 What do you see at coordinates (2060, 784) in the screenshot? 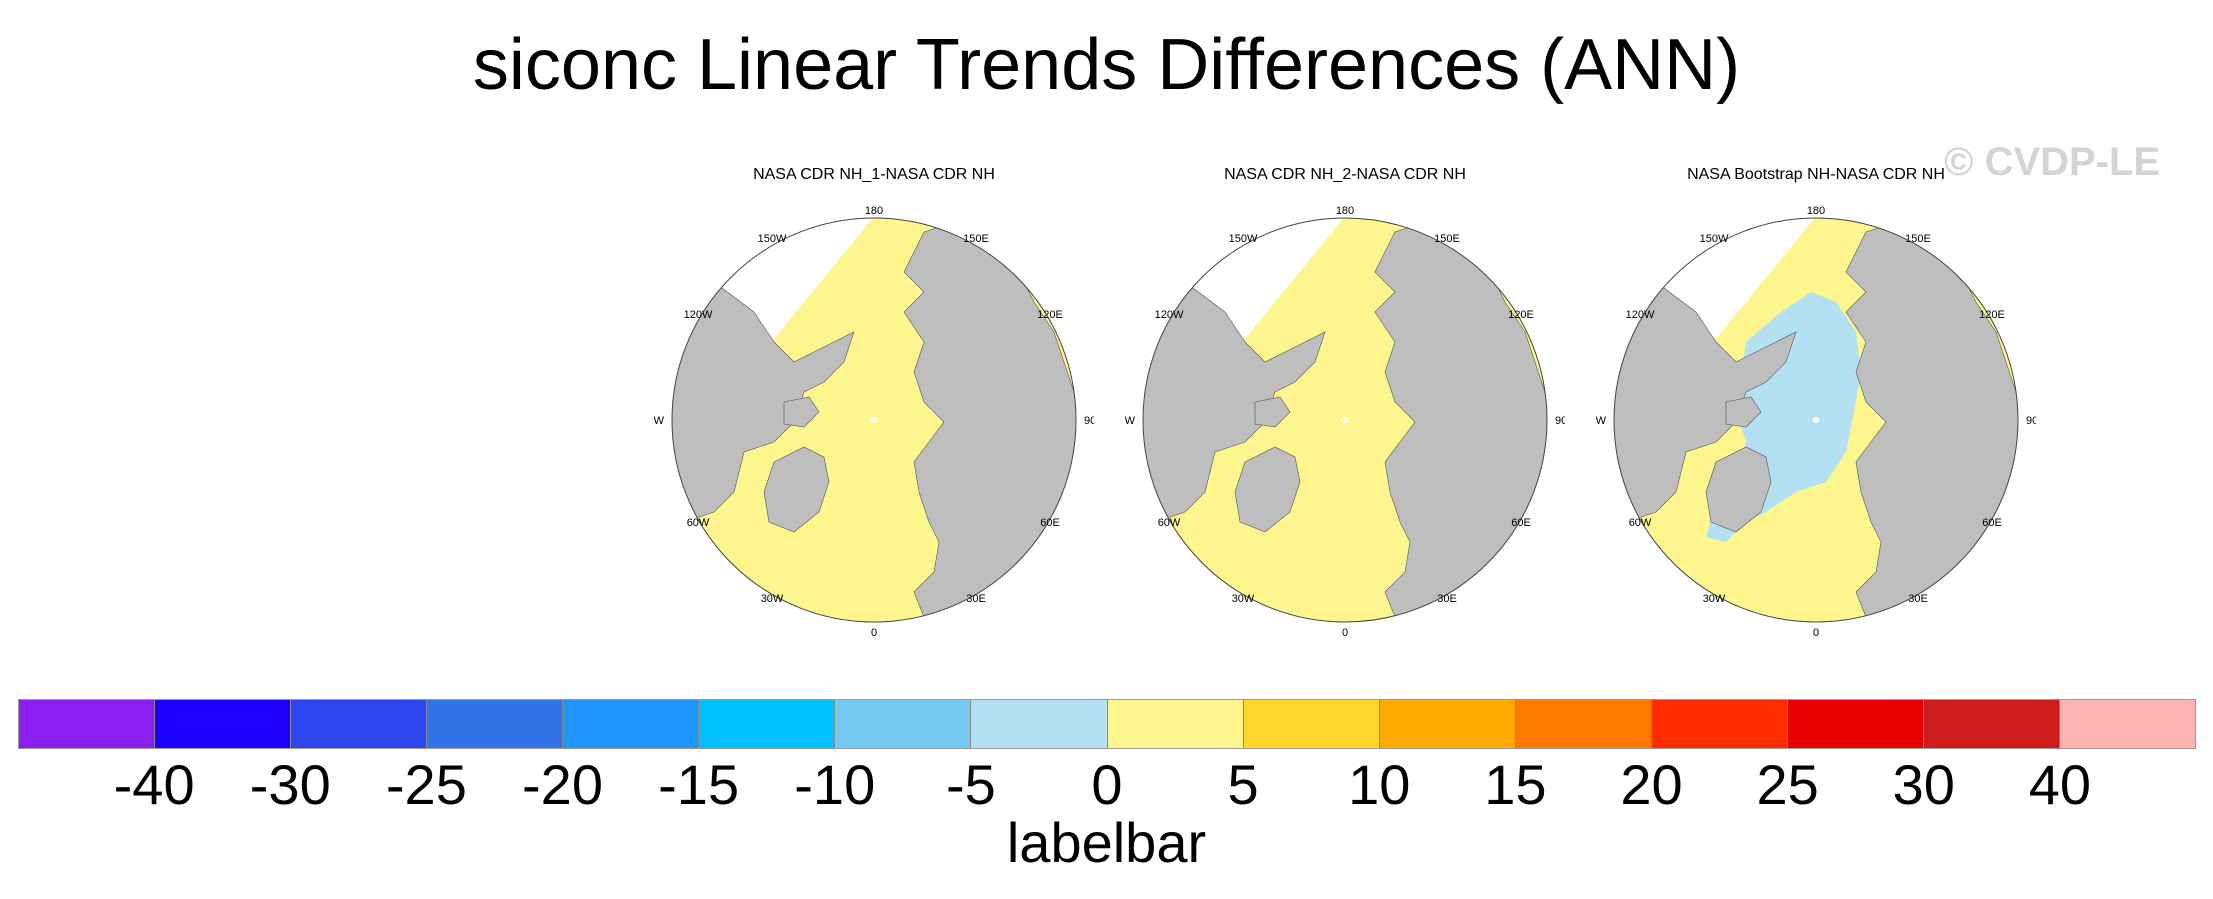
I see `colorbar-tick-label: 40` at bounding box center [2060, 784].